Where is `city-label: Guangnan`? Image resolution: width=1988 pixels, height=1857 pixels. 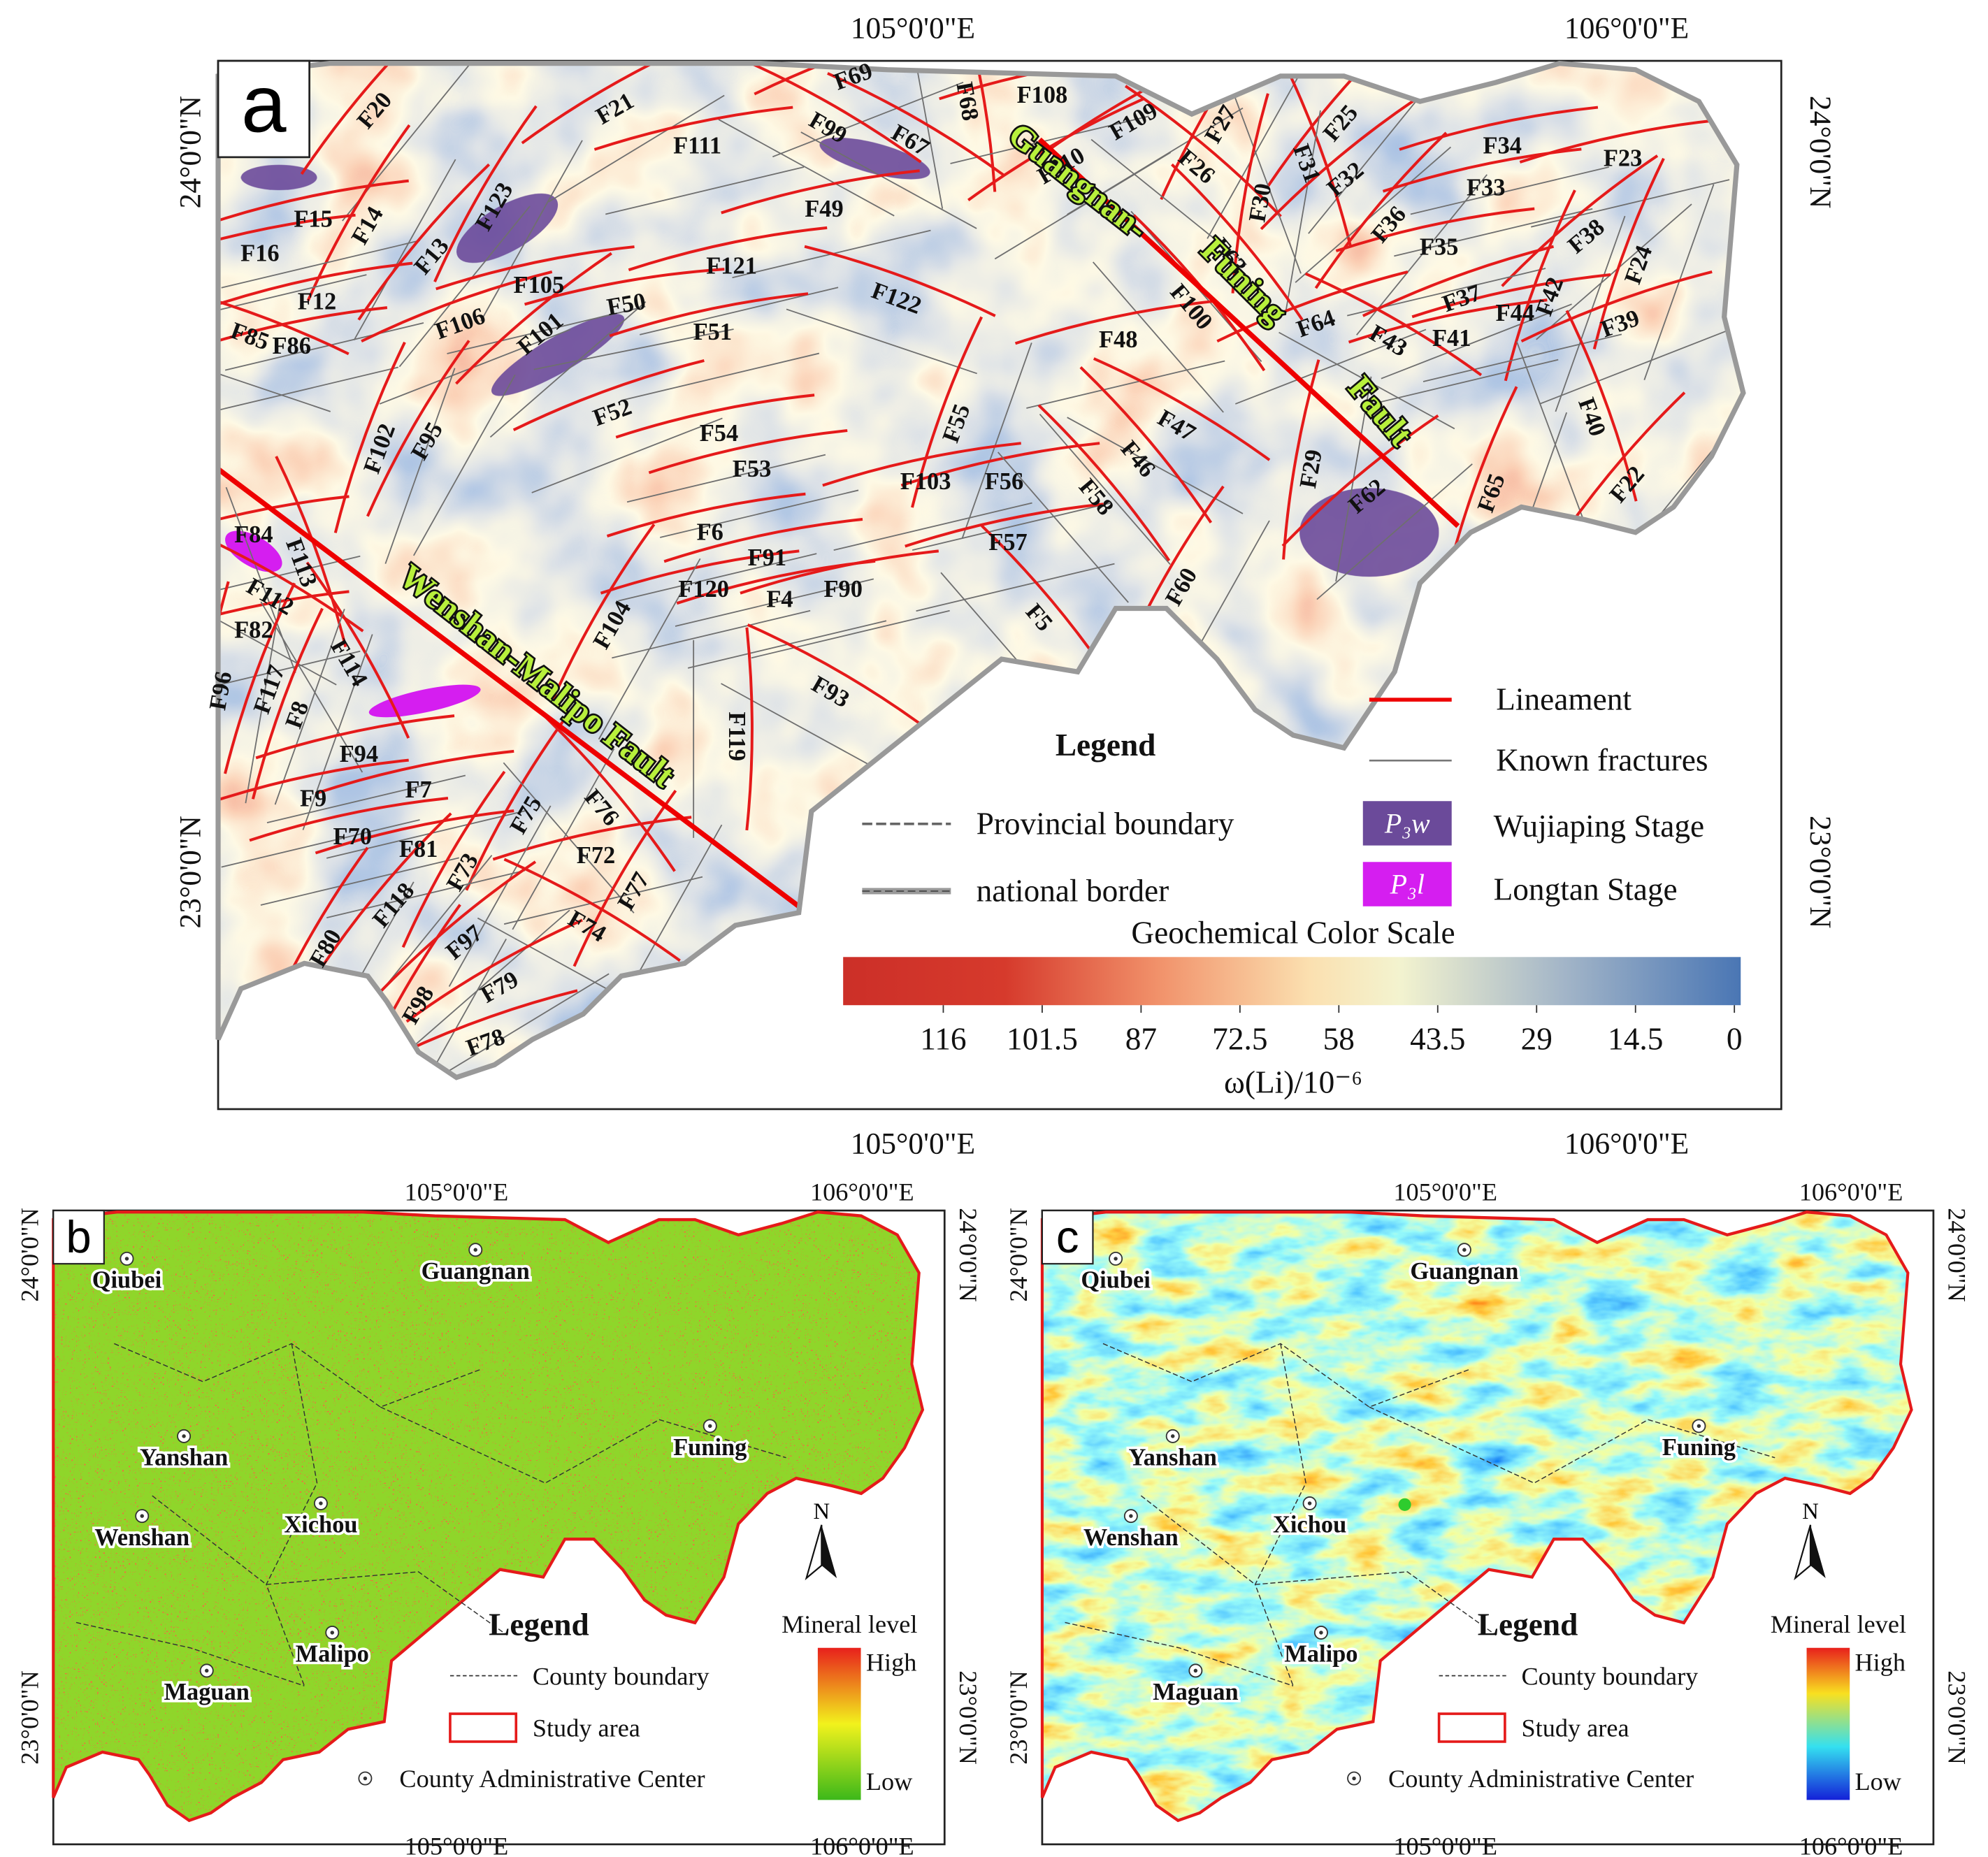
city-label: Guangnan is located at coordinates (1464, 1272).